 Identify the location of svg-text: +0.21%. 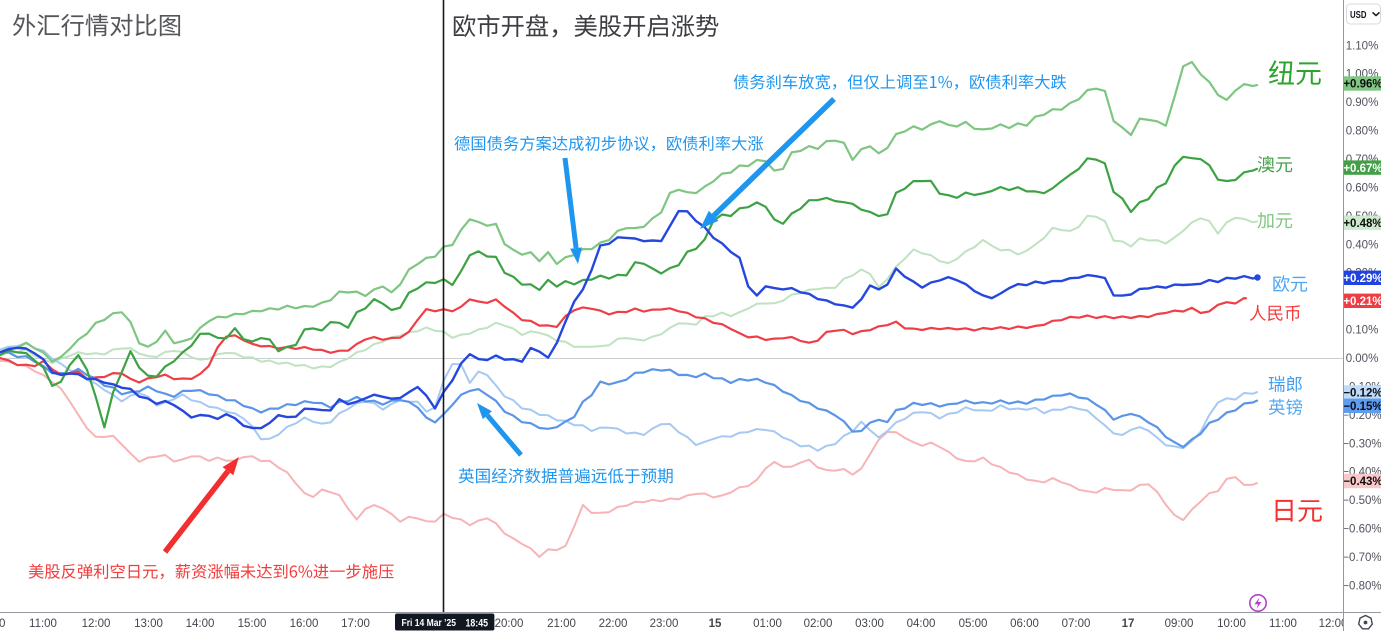
(1362, 302).